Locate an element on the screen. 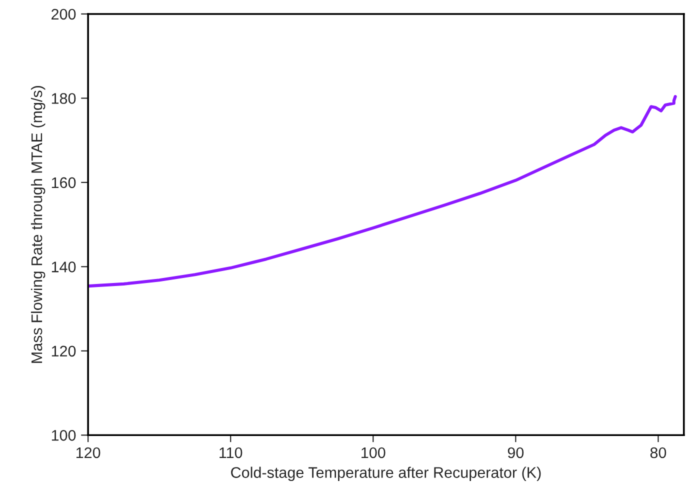  y-tick-label: 140 is located at coordinates (64, 267).